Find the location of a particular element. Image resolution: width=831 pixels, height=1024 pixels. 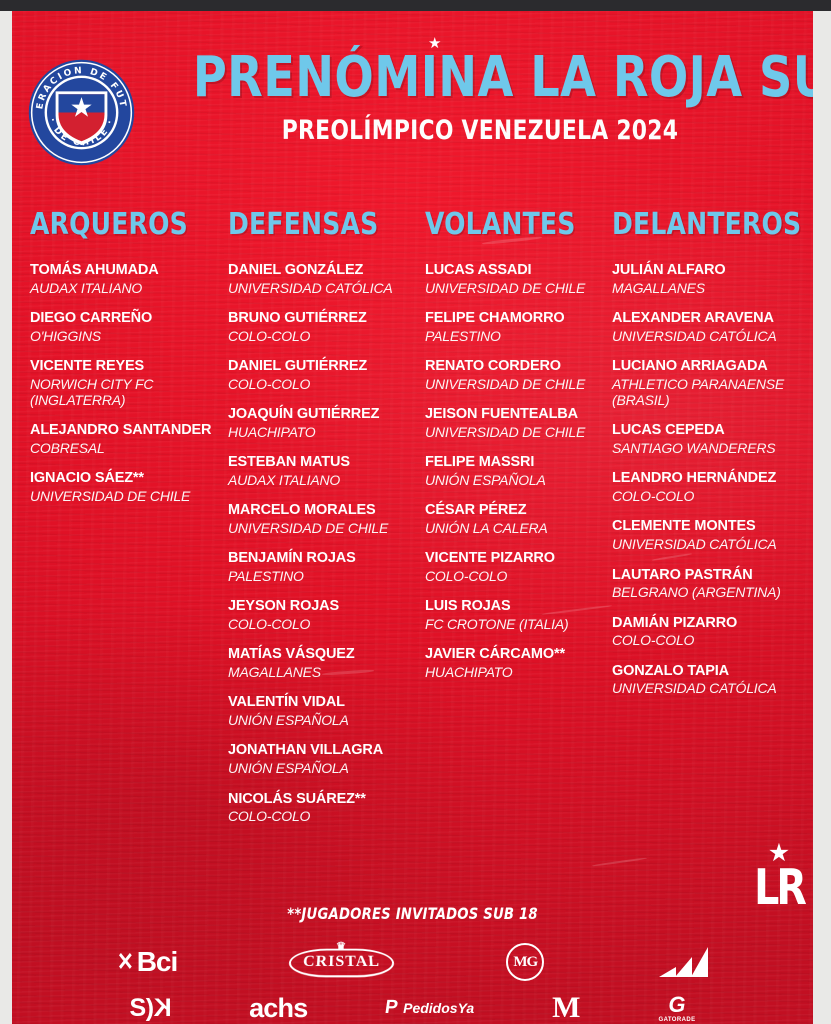

player-club: ATHLETICO PARANAENSE (BRASIL) is located at coordinates (698, 392).